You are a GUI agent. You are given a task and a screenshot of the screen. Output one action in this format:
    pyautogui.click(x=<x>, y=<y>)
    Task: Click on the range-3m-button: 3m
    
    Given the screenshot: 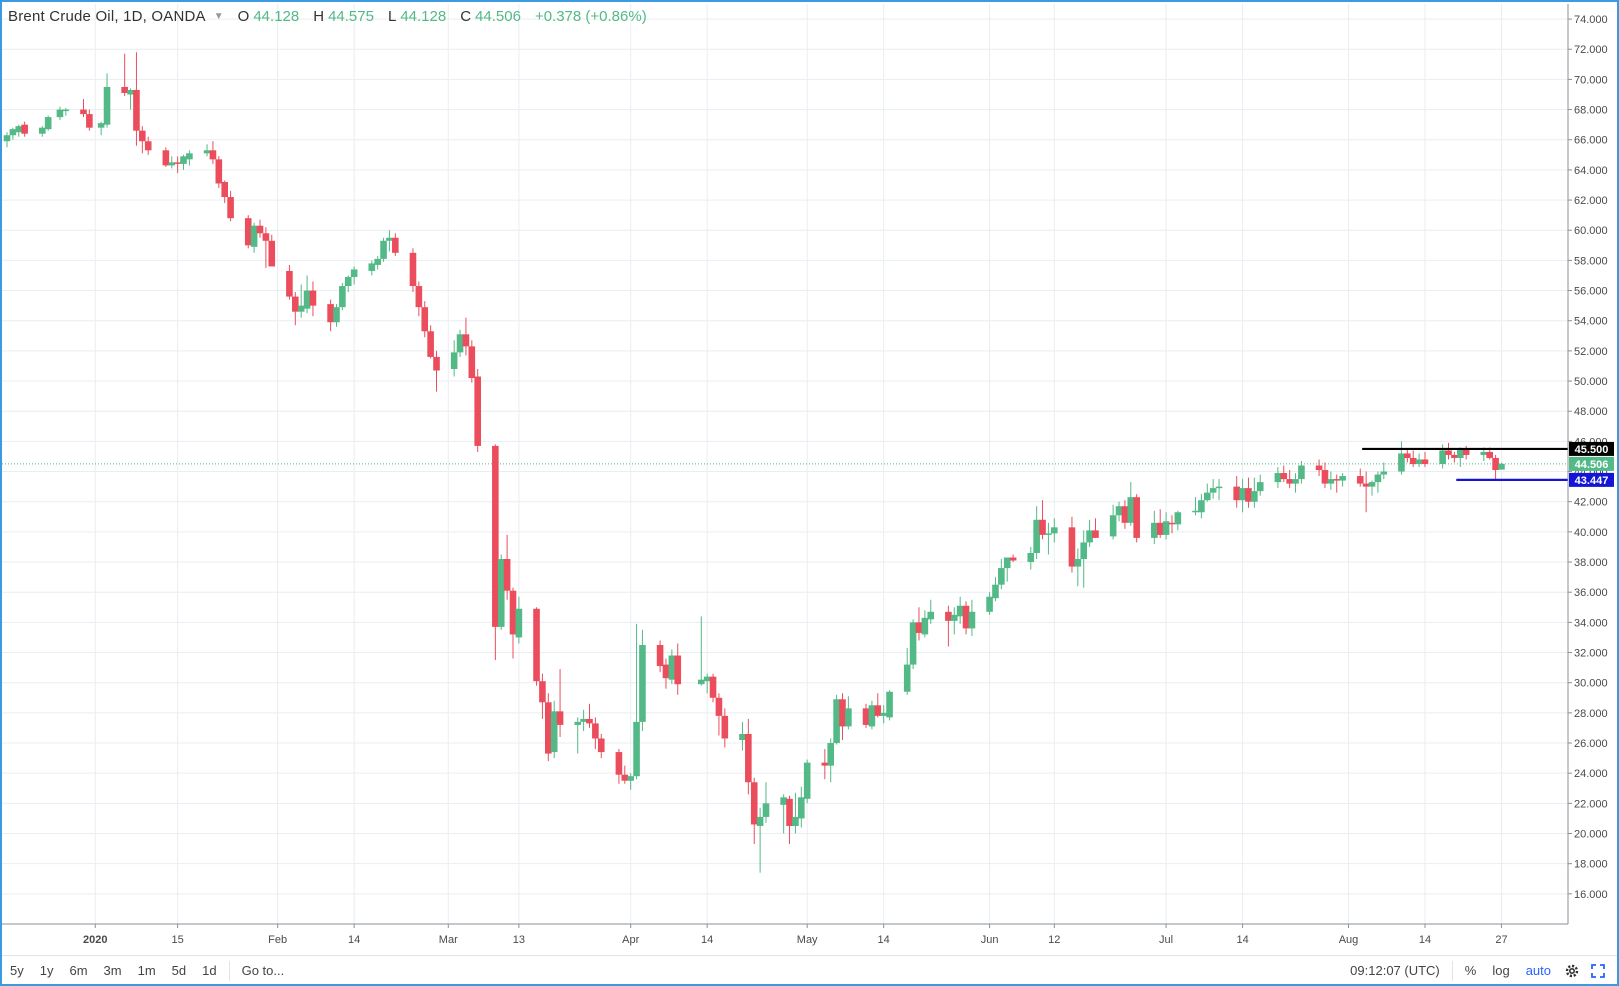 What is the action you would take?
    pyautogui.click(x=112, y=970)
    